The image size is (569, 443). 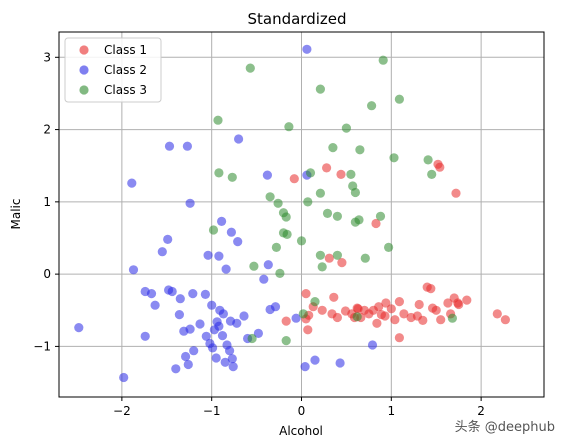 What do you see at coordinates (125, 90) in the screenshot?
I see `legend-label: Class 3` at bounding box center [125, 90].